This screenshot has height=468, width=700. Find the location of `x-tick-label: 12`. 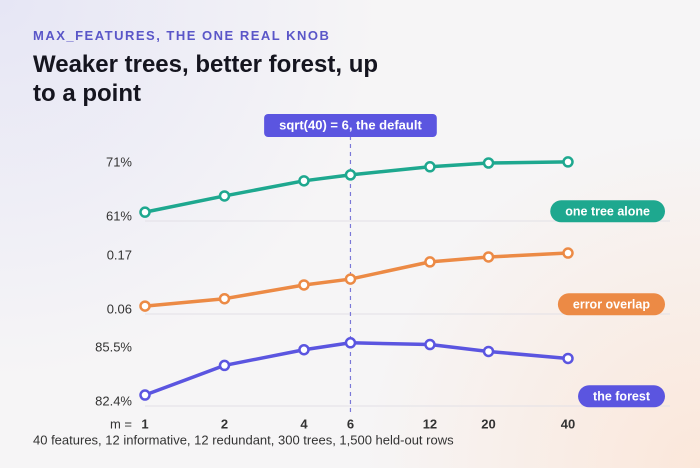

x-tick-label: 12 is located at coordinates (430, 423).